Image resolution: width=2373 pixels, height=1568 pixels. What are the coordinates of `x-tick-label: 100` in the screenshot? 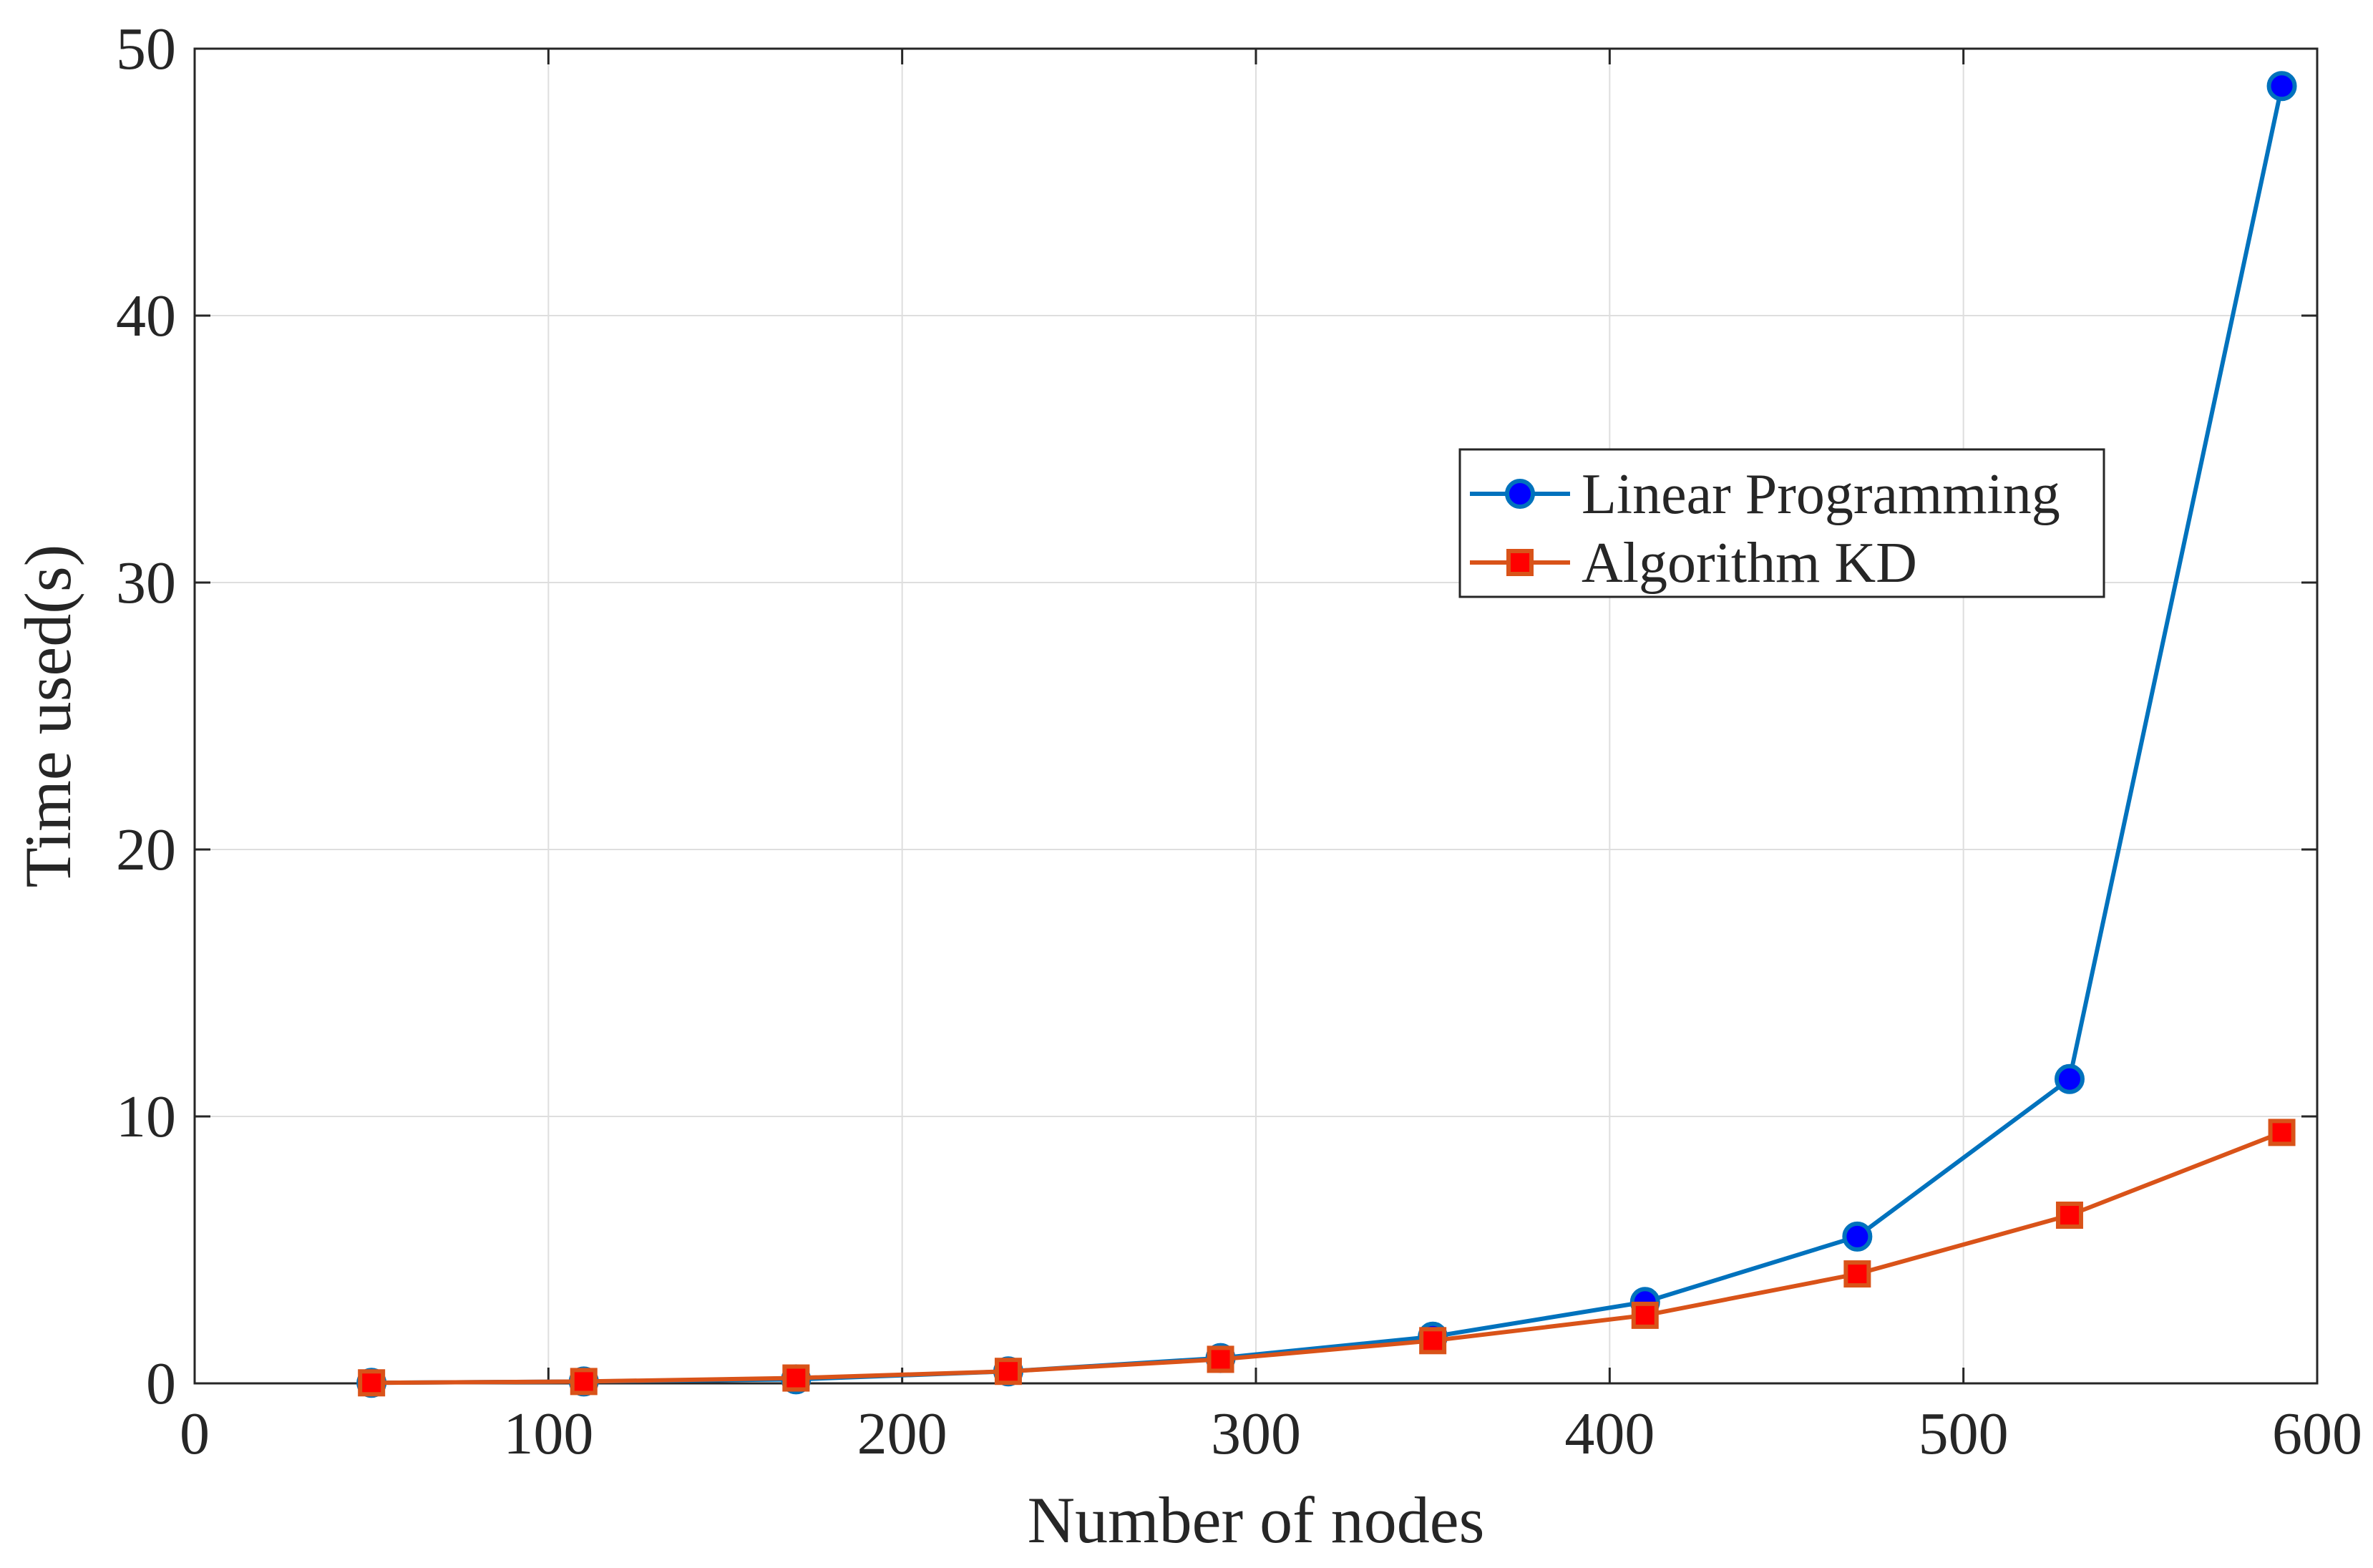 It's located at (548, 1434).